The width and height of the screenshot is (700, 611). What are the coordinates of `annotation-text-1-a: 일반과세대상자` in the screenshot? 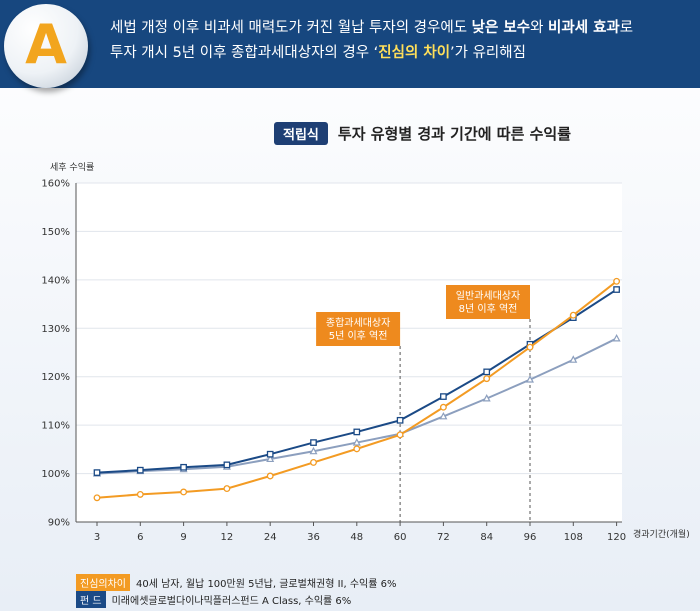 It's located at (488, 296).